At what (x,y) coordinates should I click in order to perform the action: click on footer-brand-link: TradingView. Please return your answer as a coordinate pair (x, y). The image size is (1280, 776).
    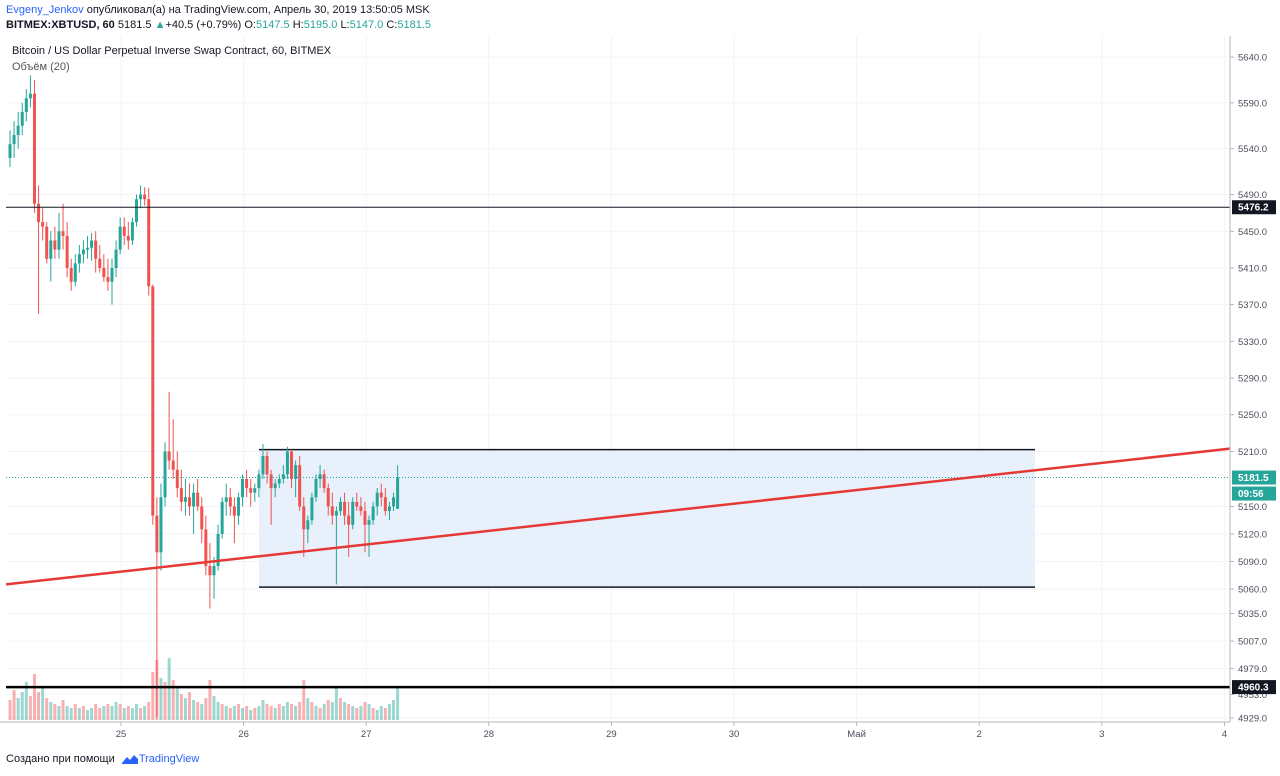
    Looking at the image, I should click on (169, 759).